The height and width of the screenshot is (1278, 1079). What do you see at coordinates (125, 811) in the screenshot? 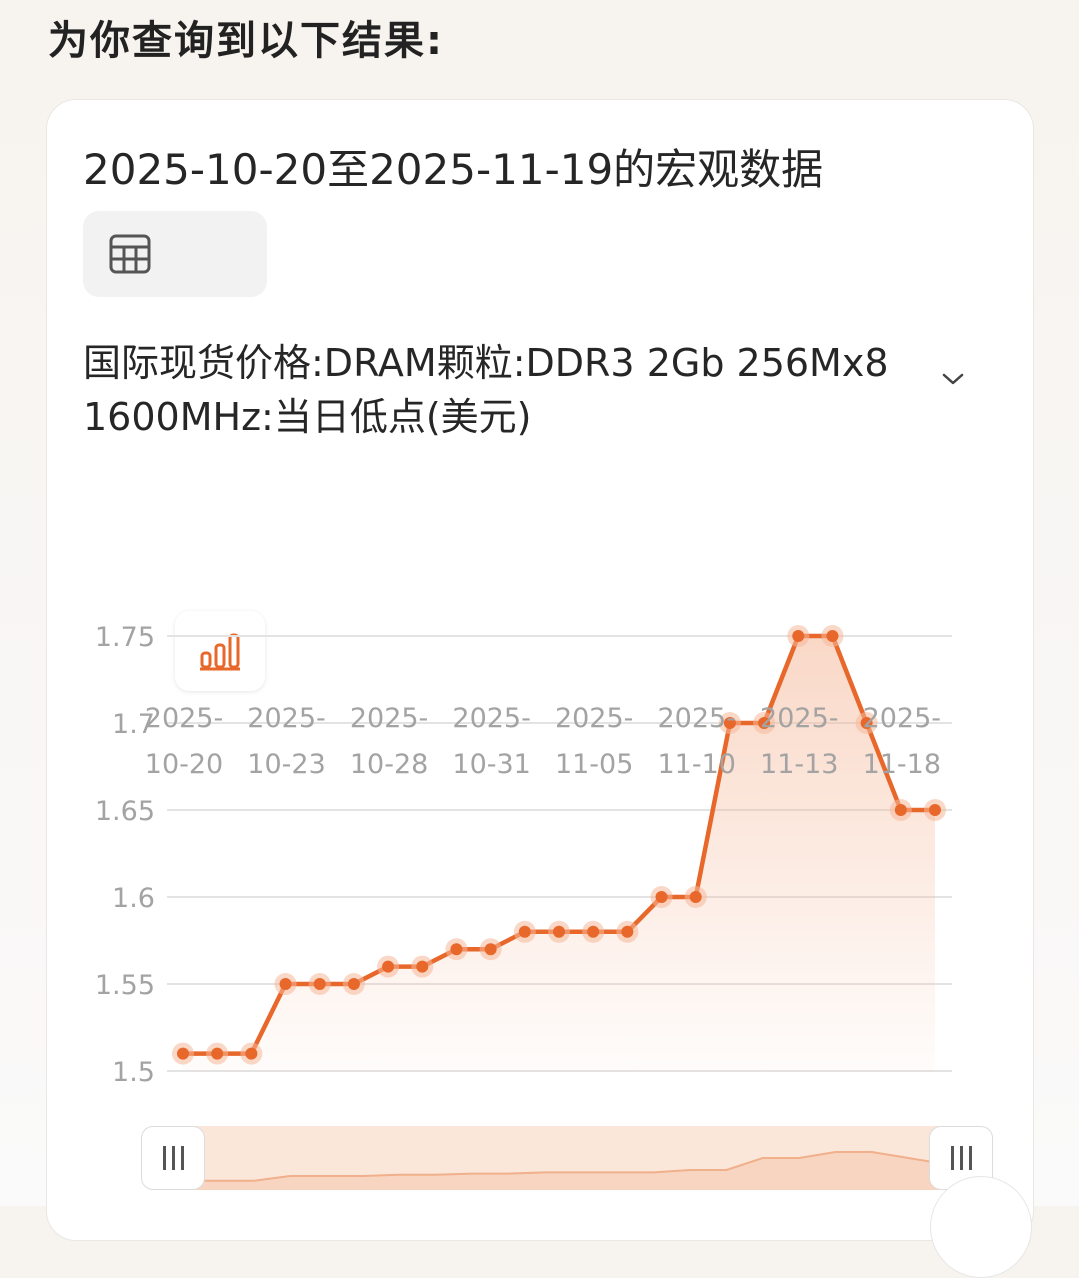
I see `y-tick-label: 1.65` at bounding box center [125, 811].